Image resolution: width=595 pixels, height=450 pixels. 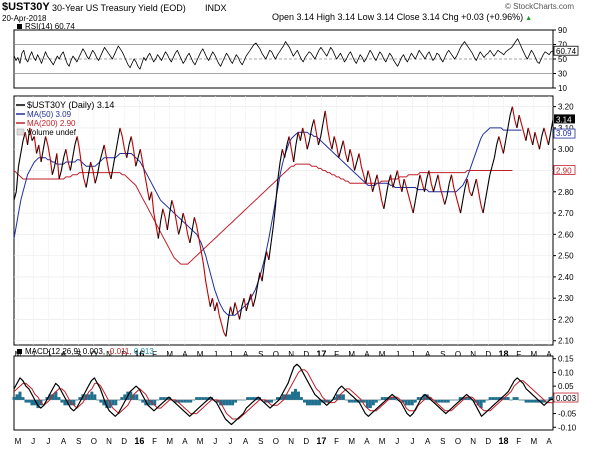 I want to click on price-x-tick-label: A, so click(x=367, y=354).